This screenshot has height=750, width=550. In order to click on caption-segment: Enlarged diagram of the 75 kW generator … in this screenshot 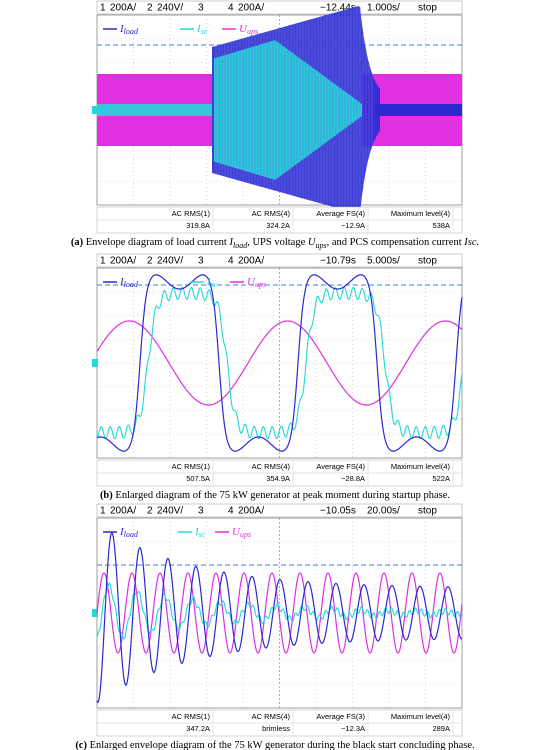, I will do `click(281, 495)`.